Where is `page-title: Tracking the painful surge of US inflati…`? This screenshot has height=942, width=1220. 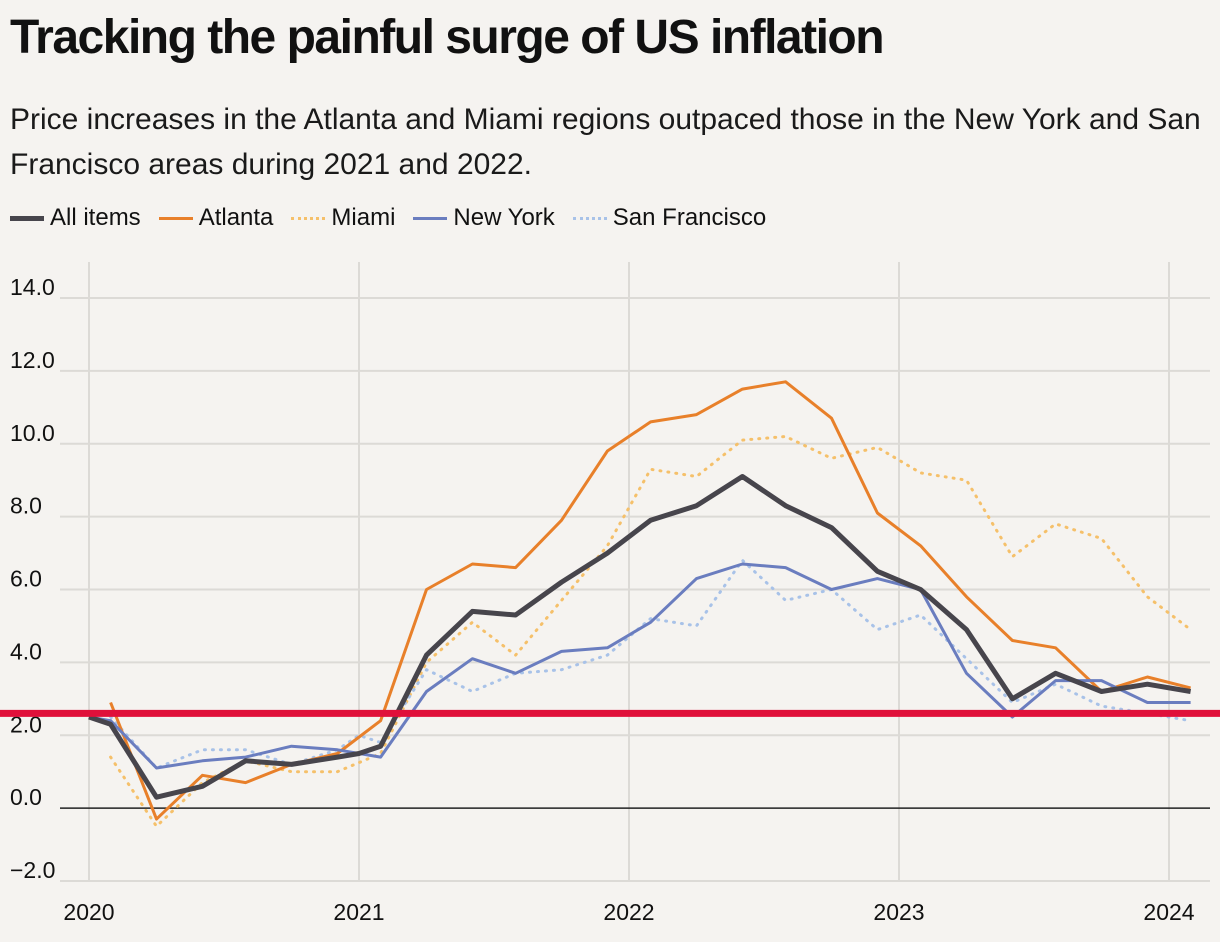 page-title: Tracking the painful surge of US inflati… is located at coordinates (447, 37).